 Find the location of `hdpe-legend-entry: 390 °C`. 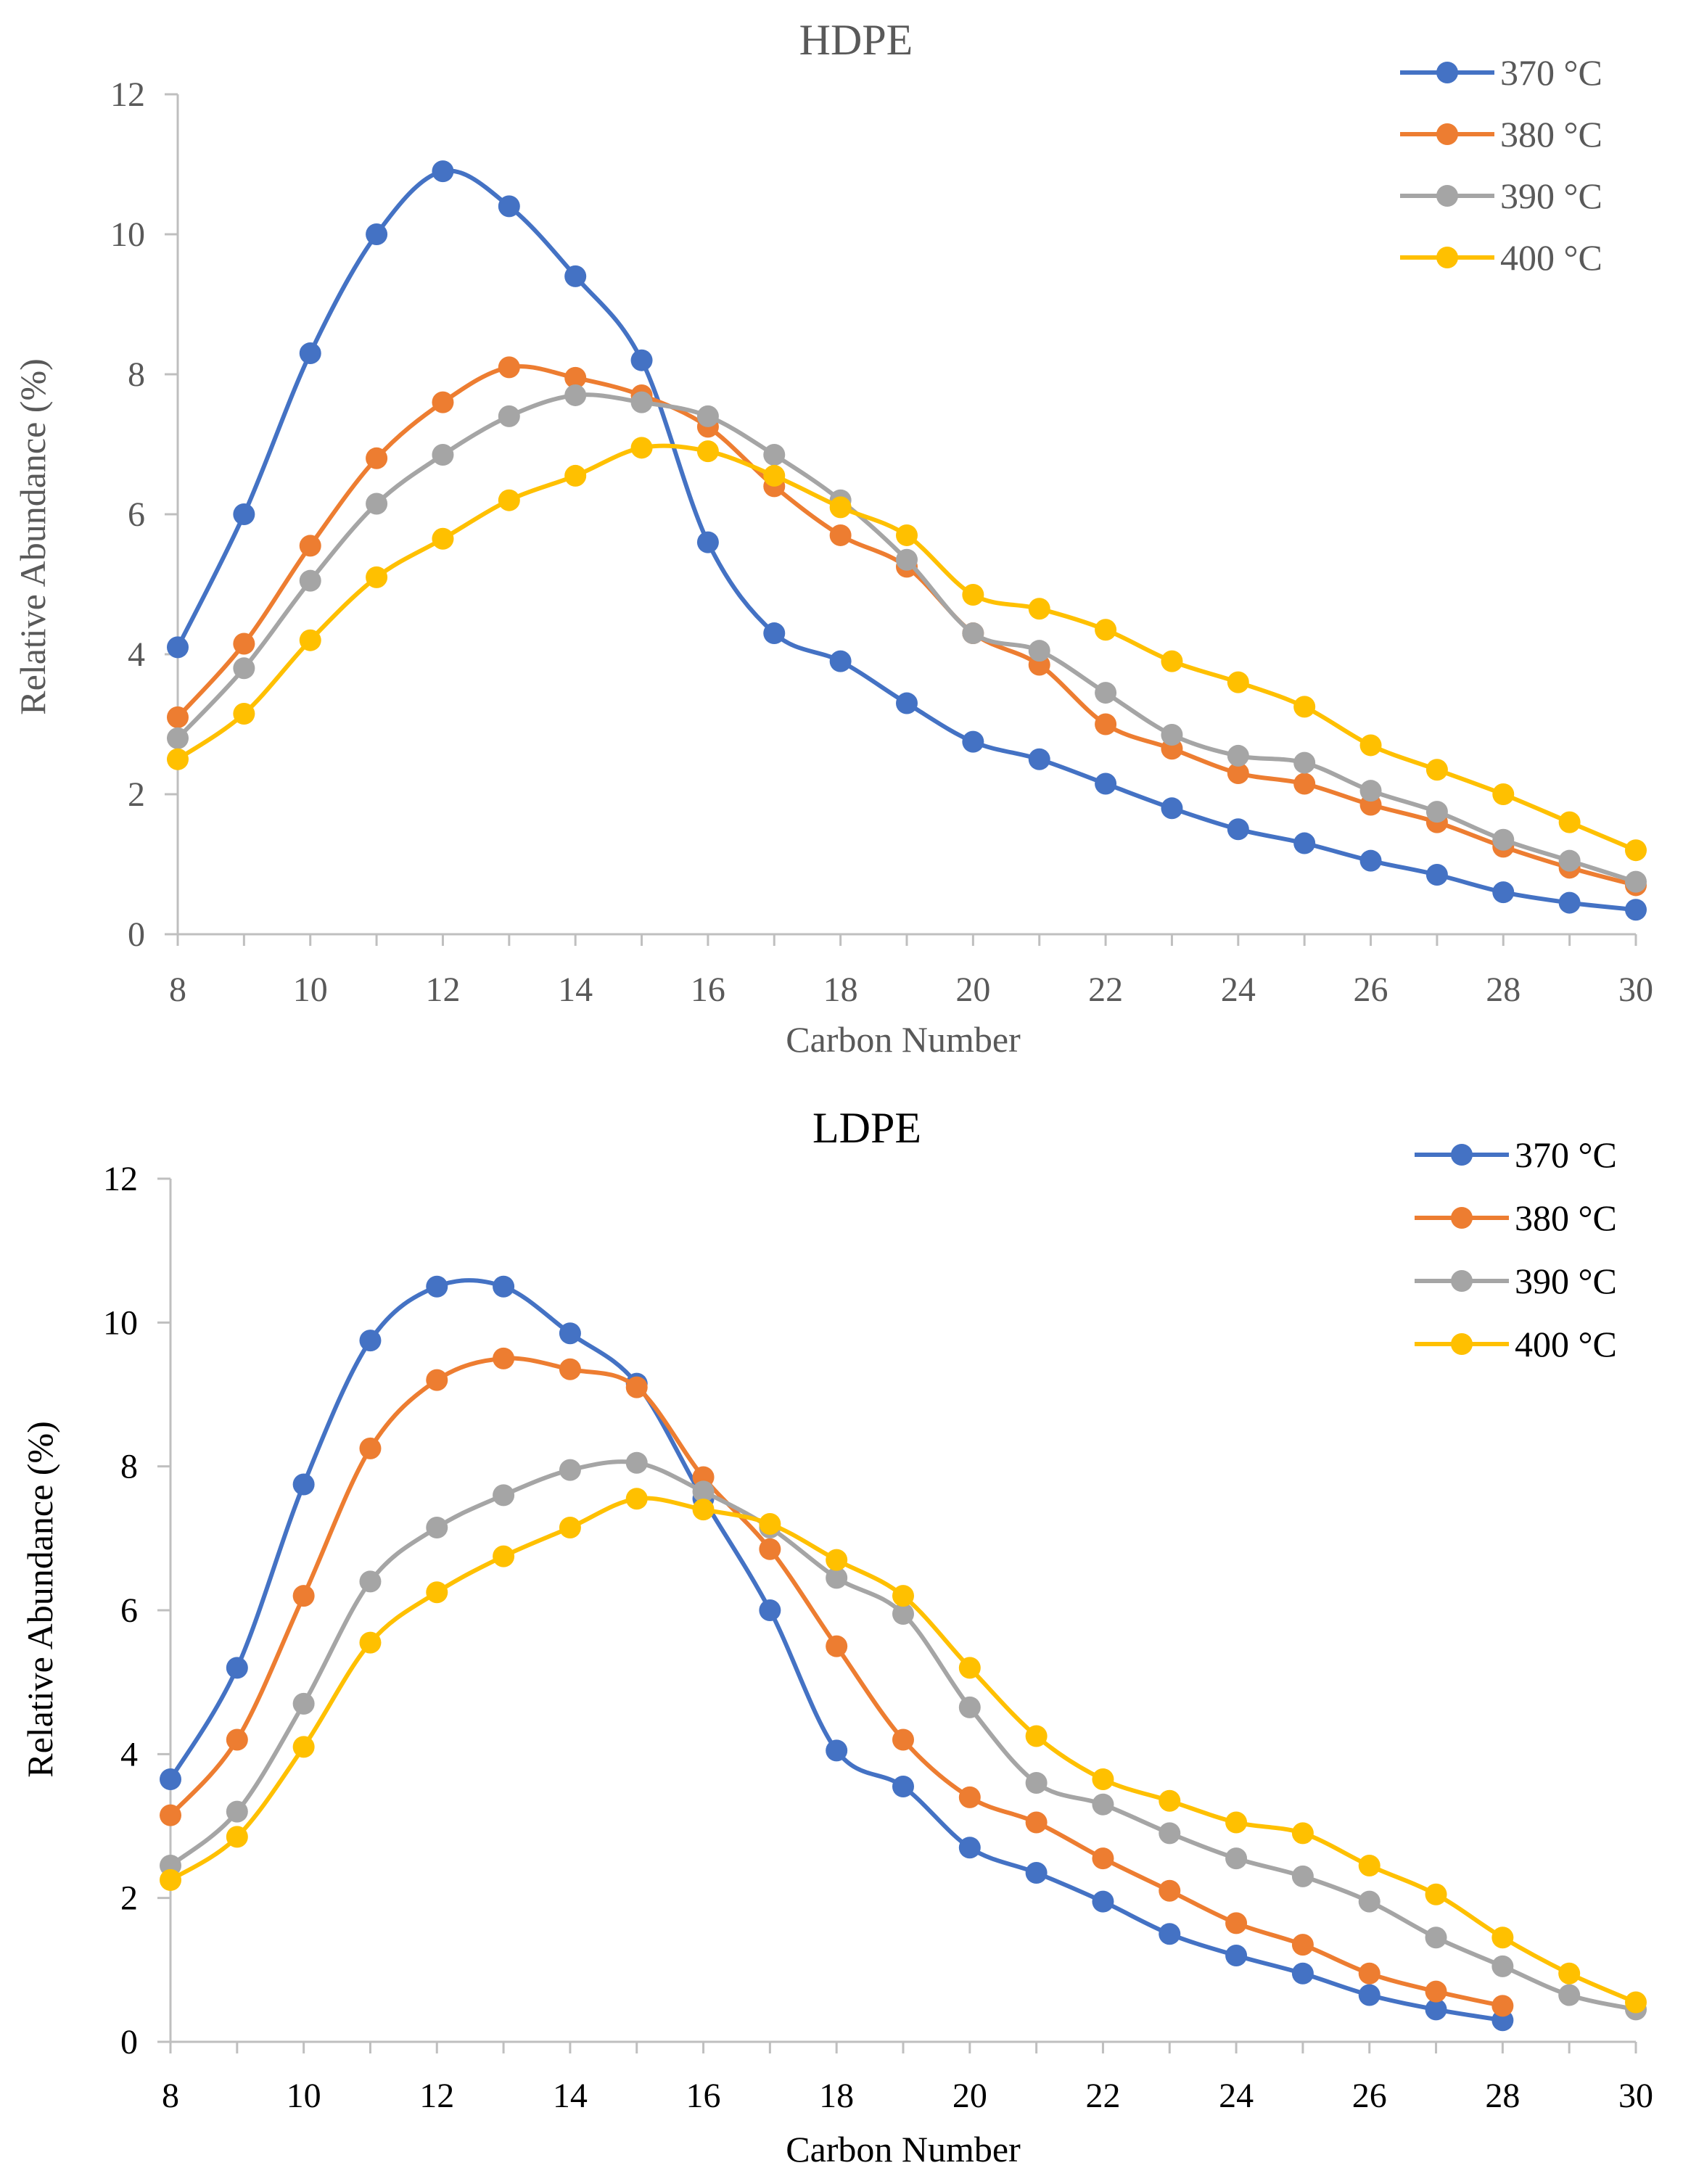

hdpe-legend-entry: 390 °C is located at coordinates (1501, 196).